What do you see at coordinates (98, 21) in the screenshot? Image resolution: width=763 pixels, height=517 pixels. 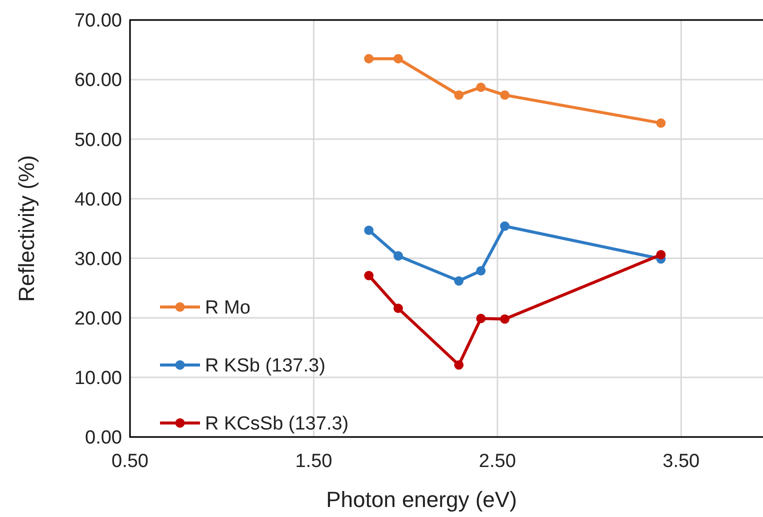 I see `y-tick-label: 70.00` at bounding box center [98, 21].